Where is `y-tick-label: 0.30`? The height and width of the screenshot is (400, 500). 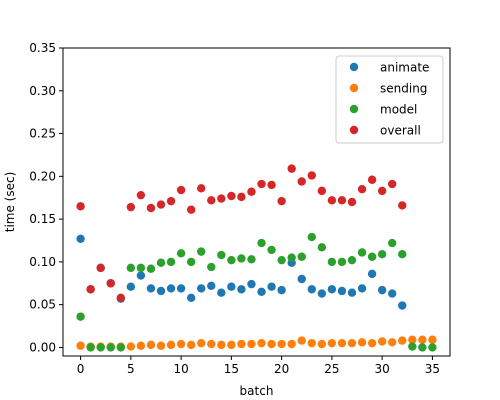 y-tick-label: 0.30 is located at coordinates (42, 91).